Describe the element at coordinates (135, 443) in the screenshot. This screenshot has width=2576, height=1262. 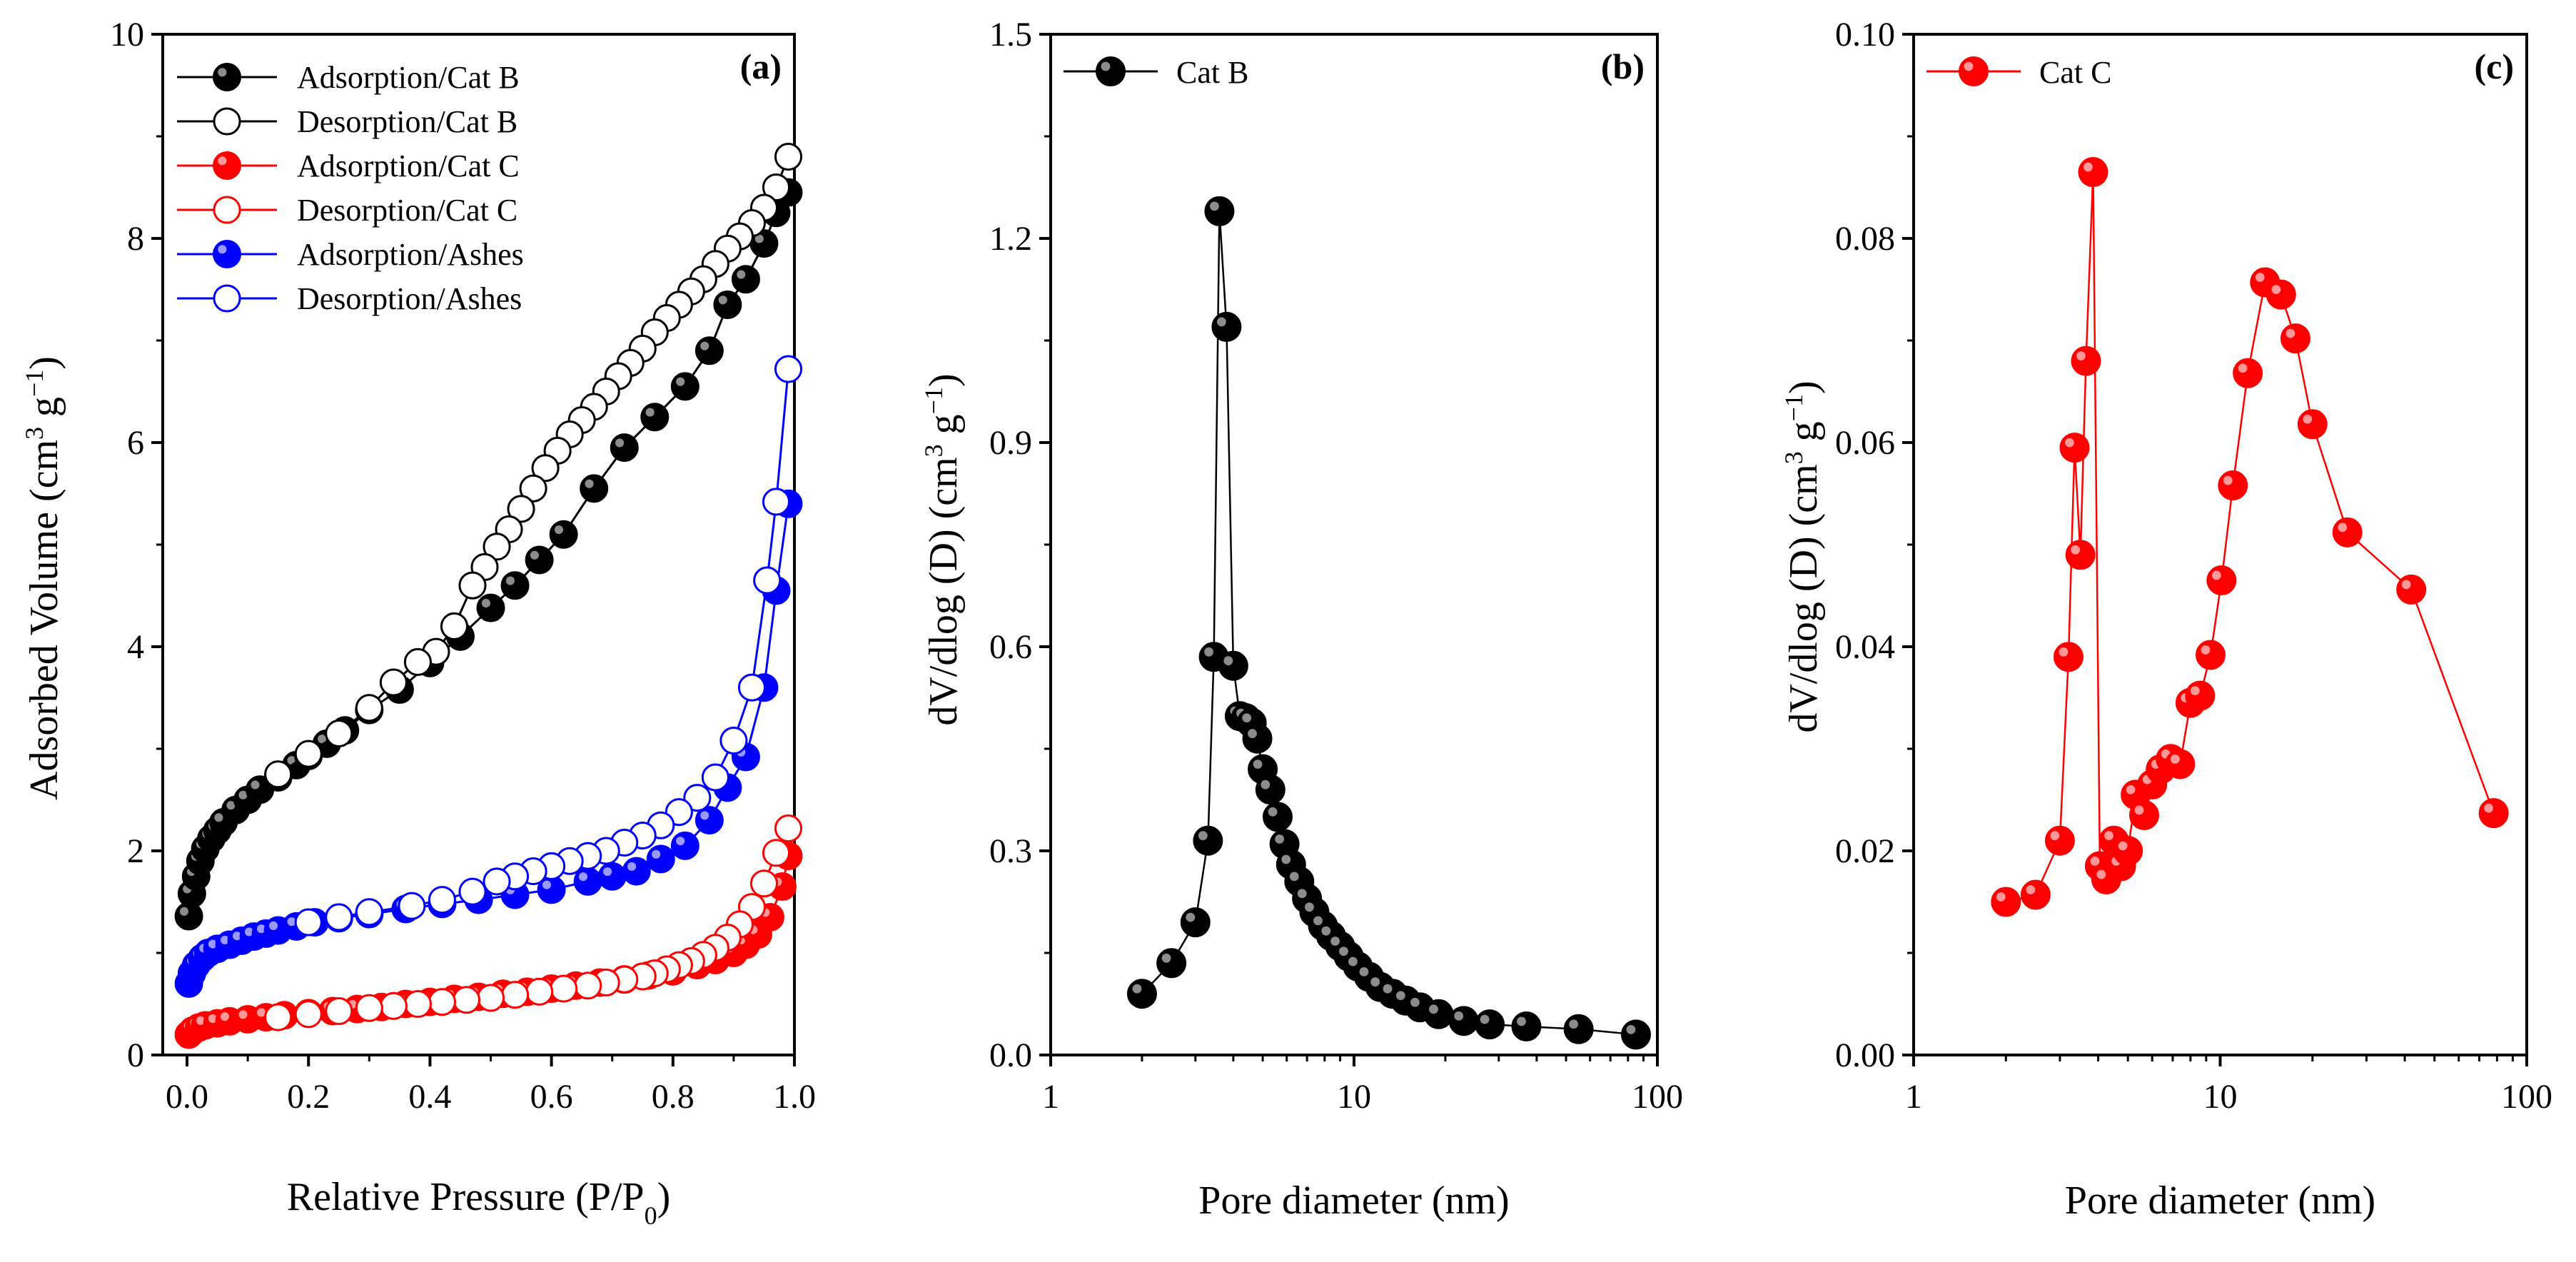
I see `y-tick-label: 6` at that location.